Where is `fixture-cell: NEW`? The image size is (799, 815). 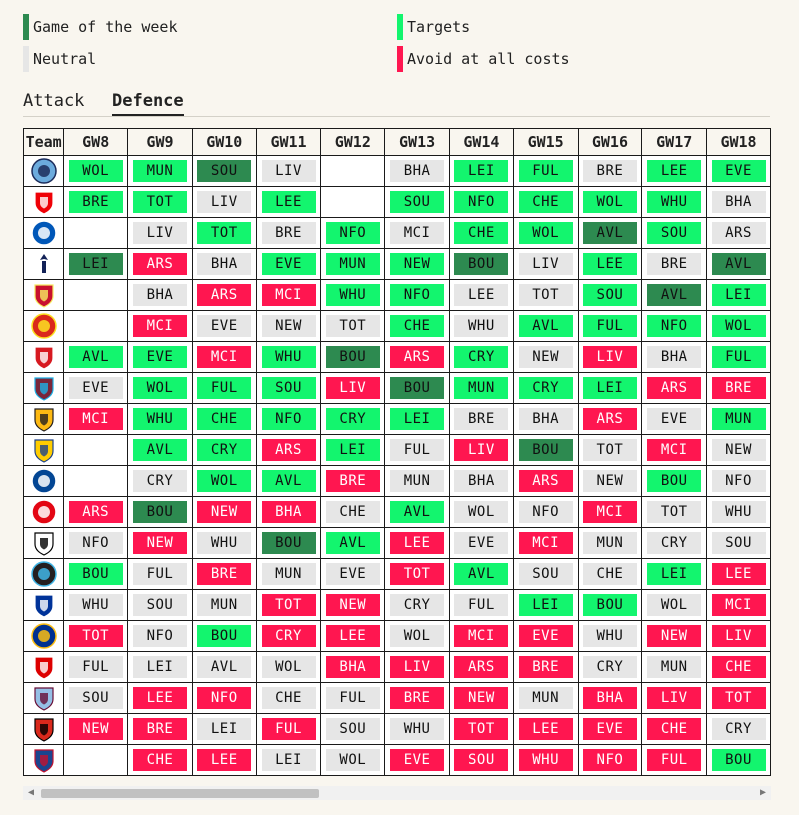
fixture-cell: NEW is located at coordinates (481, 698).